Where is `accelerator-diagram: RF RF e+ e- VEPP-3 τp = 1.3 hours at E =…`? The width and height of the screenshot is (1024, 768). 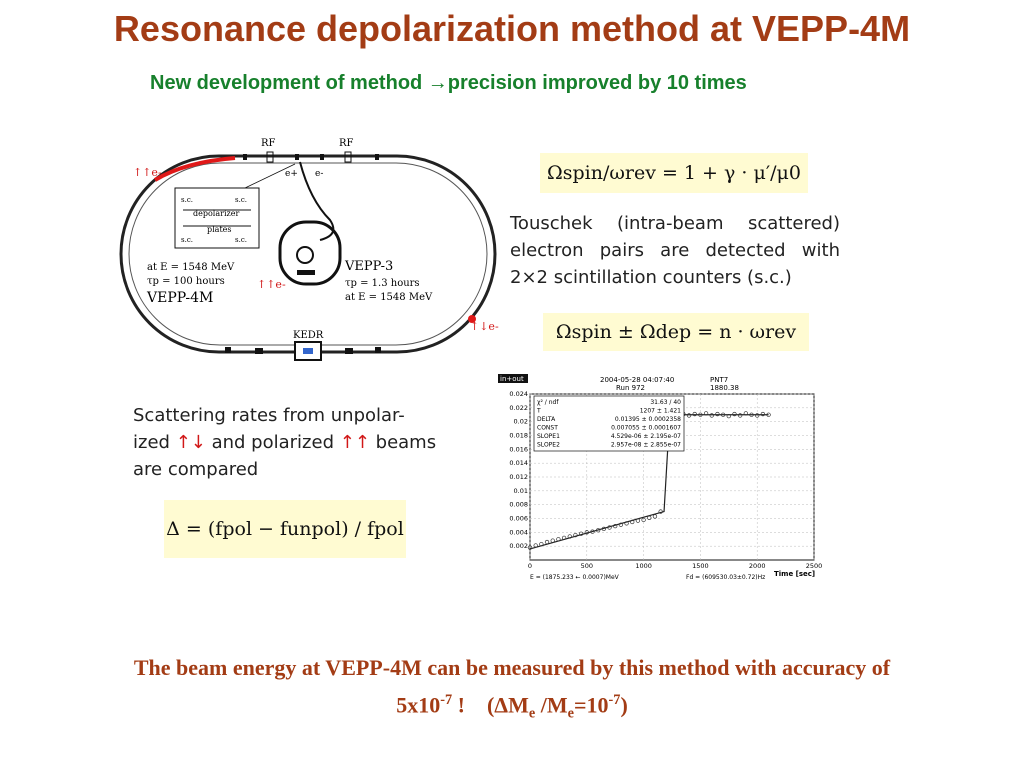
accelerator-diagram: RF RF e+ e- VEPP-3 τp = 1.3 hours at E =… is located at coordinates (309, 249).